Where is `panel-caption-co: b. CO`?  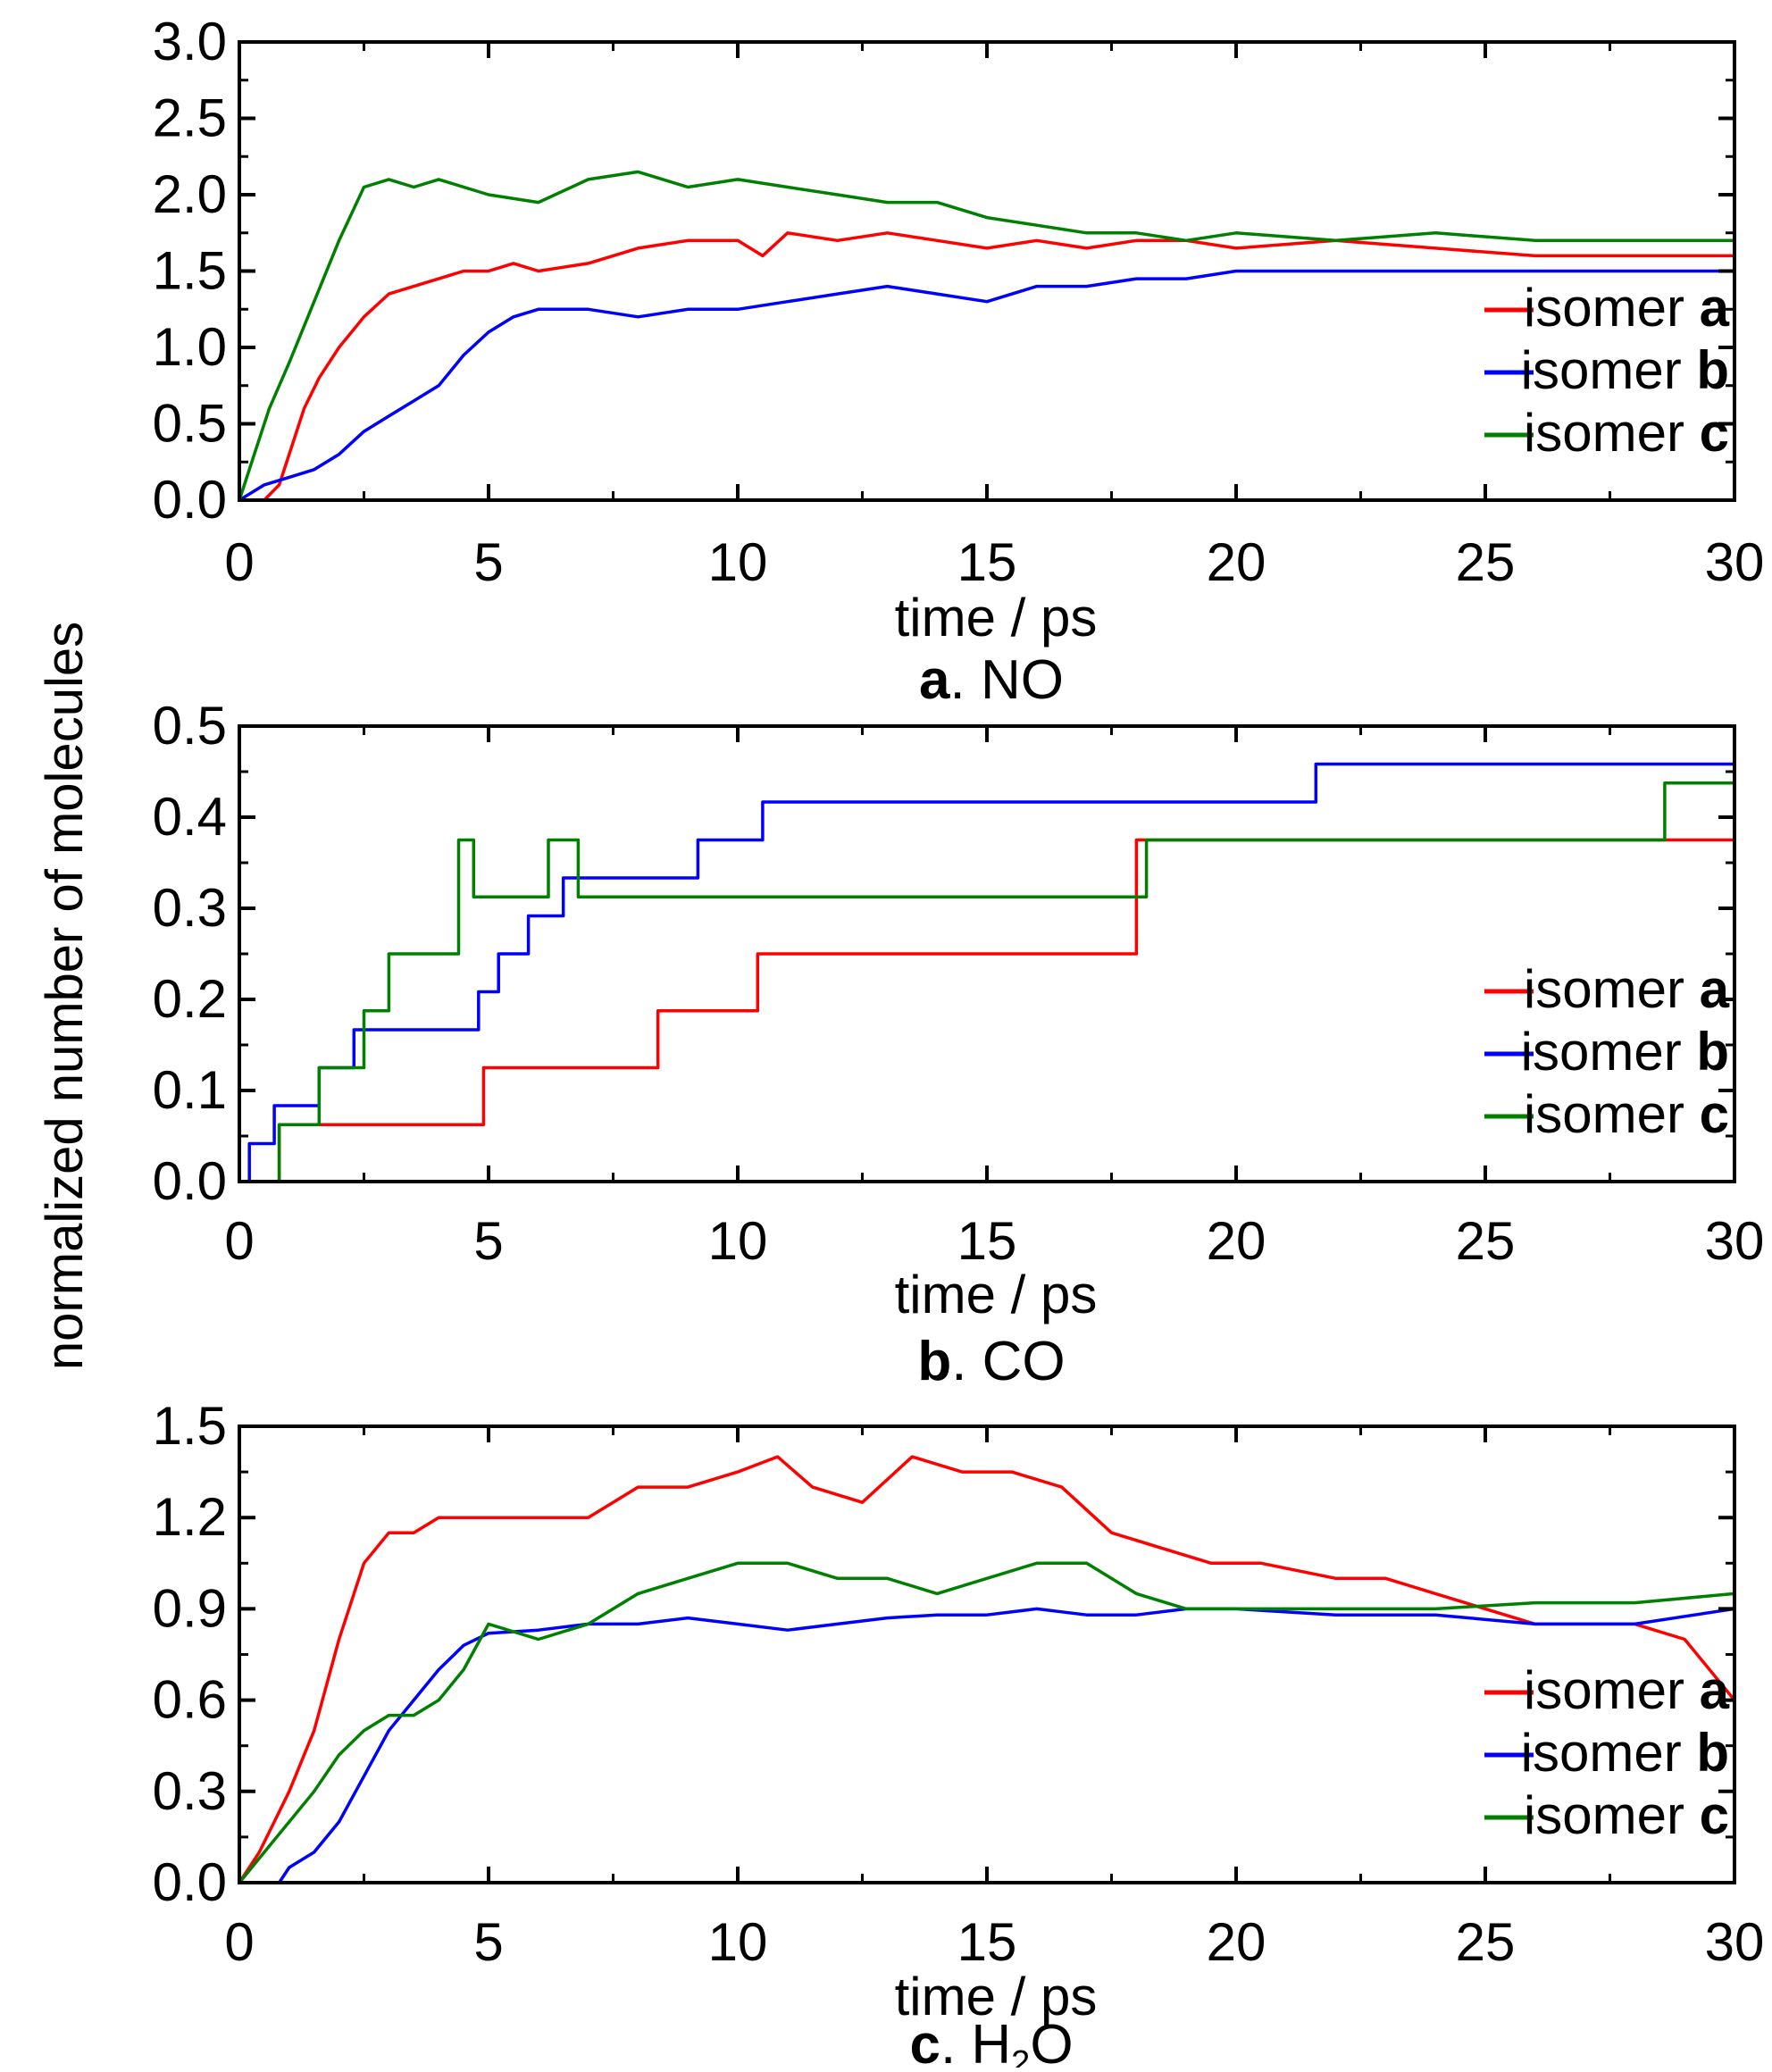 panel-caption-co: b. CO is located at coordinates (991, 1361).